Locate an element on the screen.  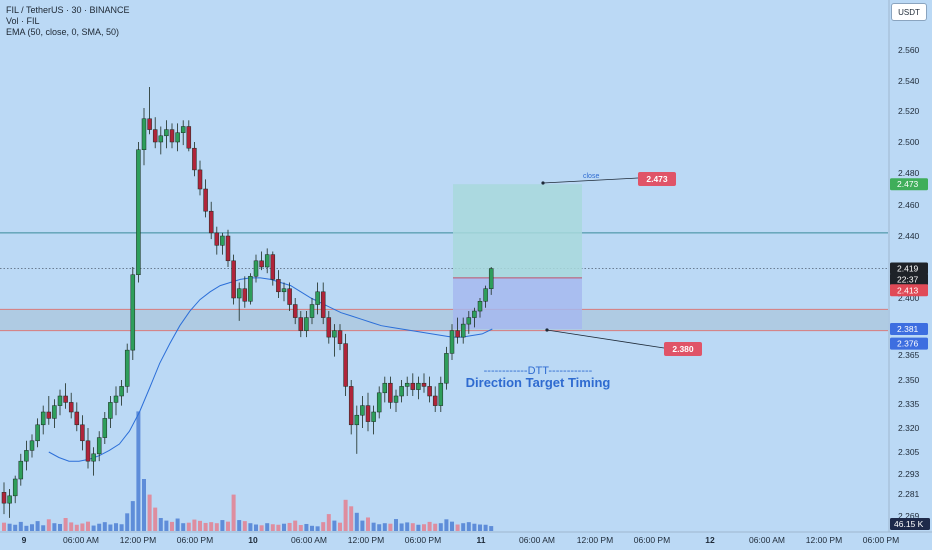
time-tick-label: 11 is located at coordinates (481, 540).